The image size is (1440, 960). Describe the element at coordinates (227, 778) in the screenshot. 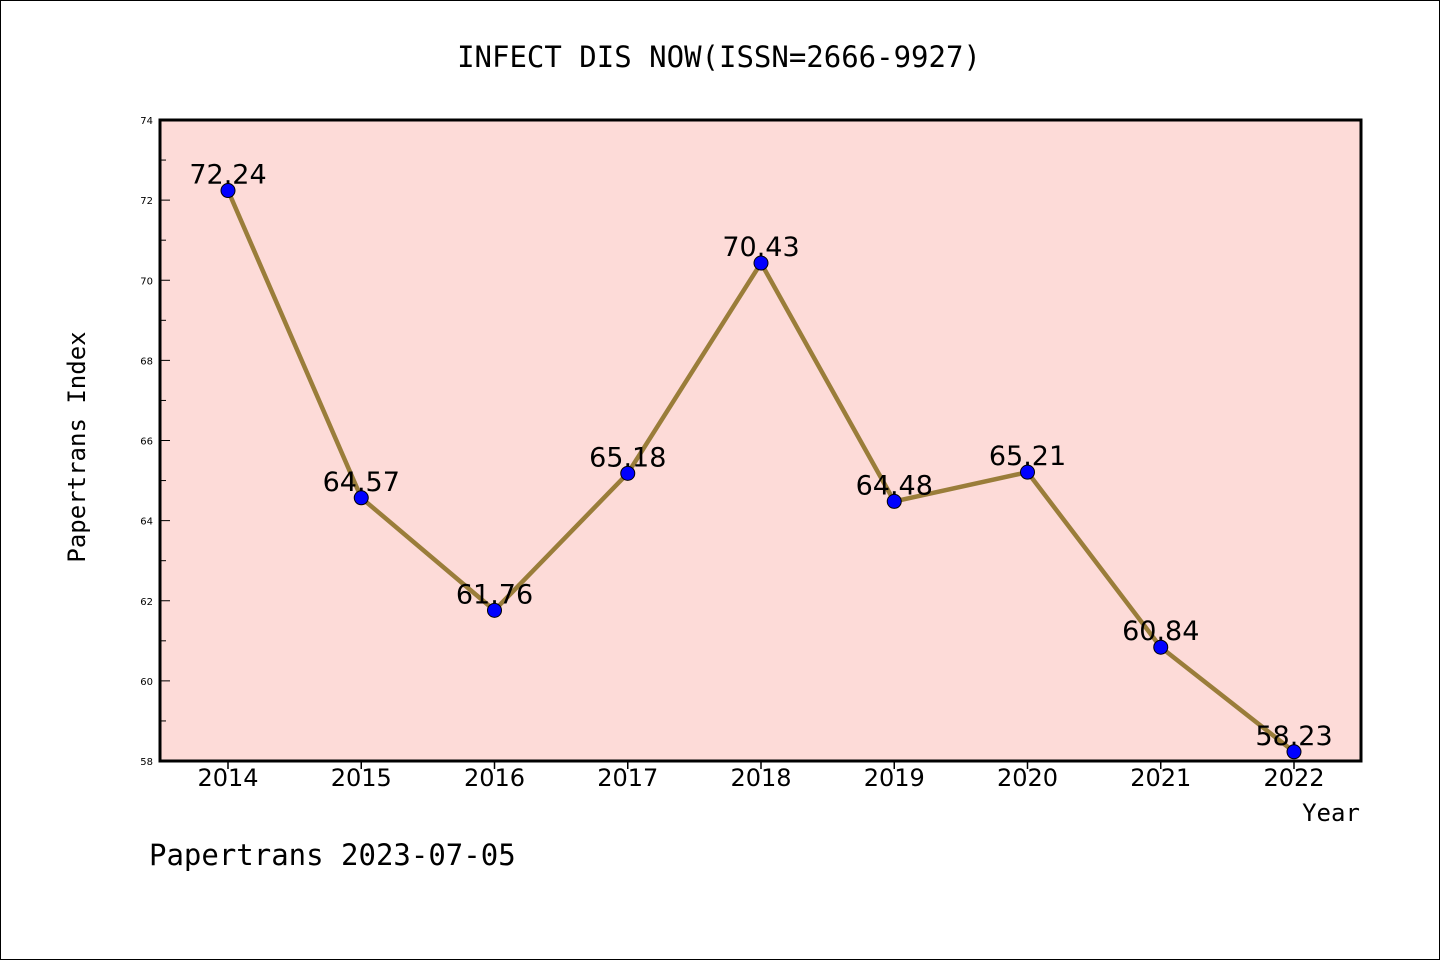

I see `x-tick-label: 2014` at that location.